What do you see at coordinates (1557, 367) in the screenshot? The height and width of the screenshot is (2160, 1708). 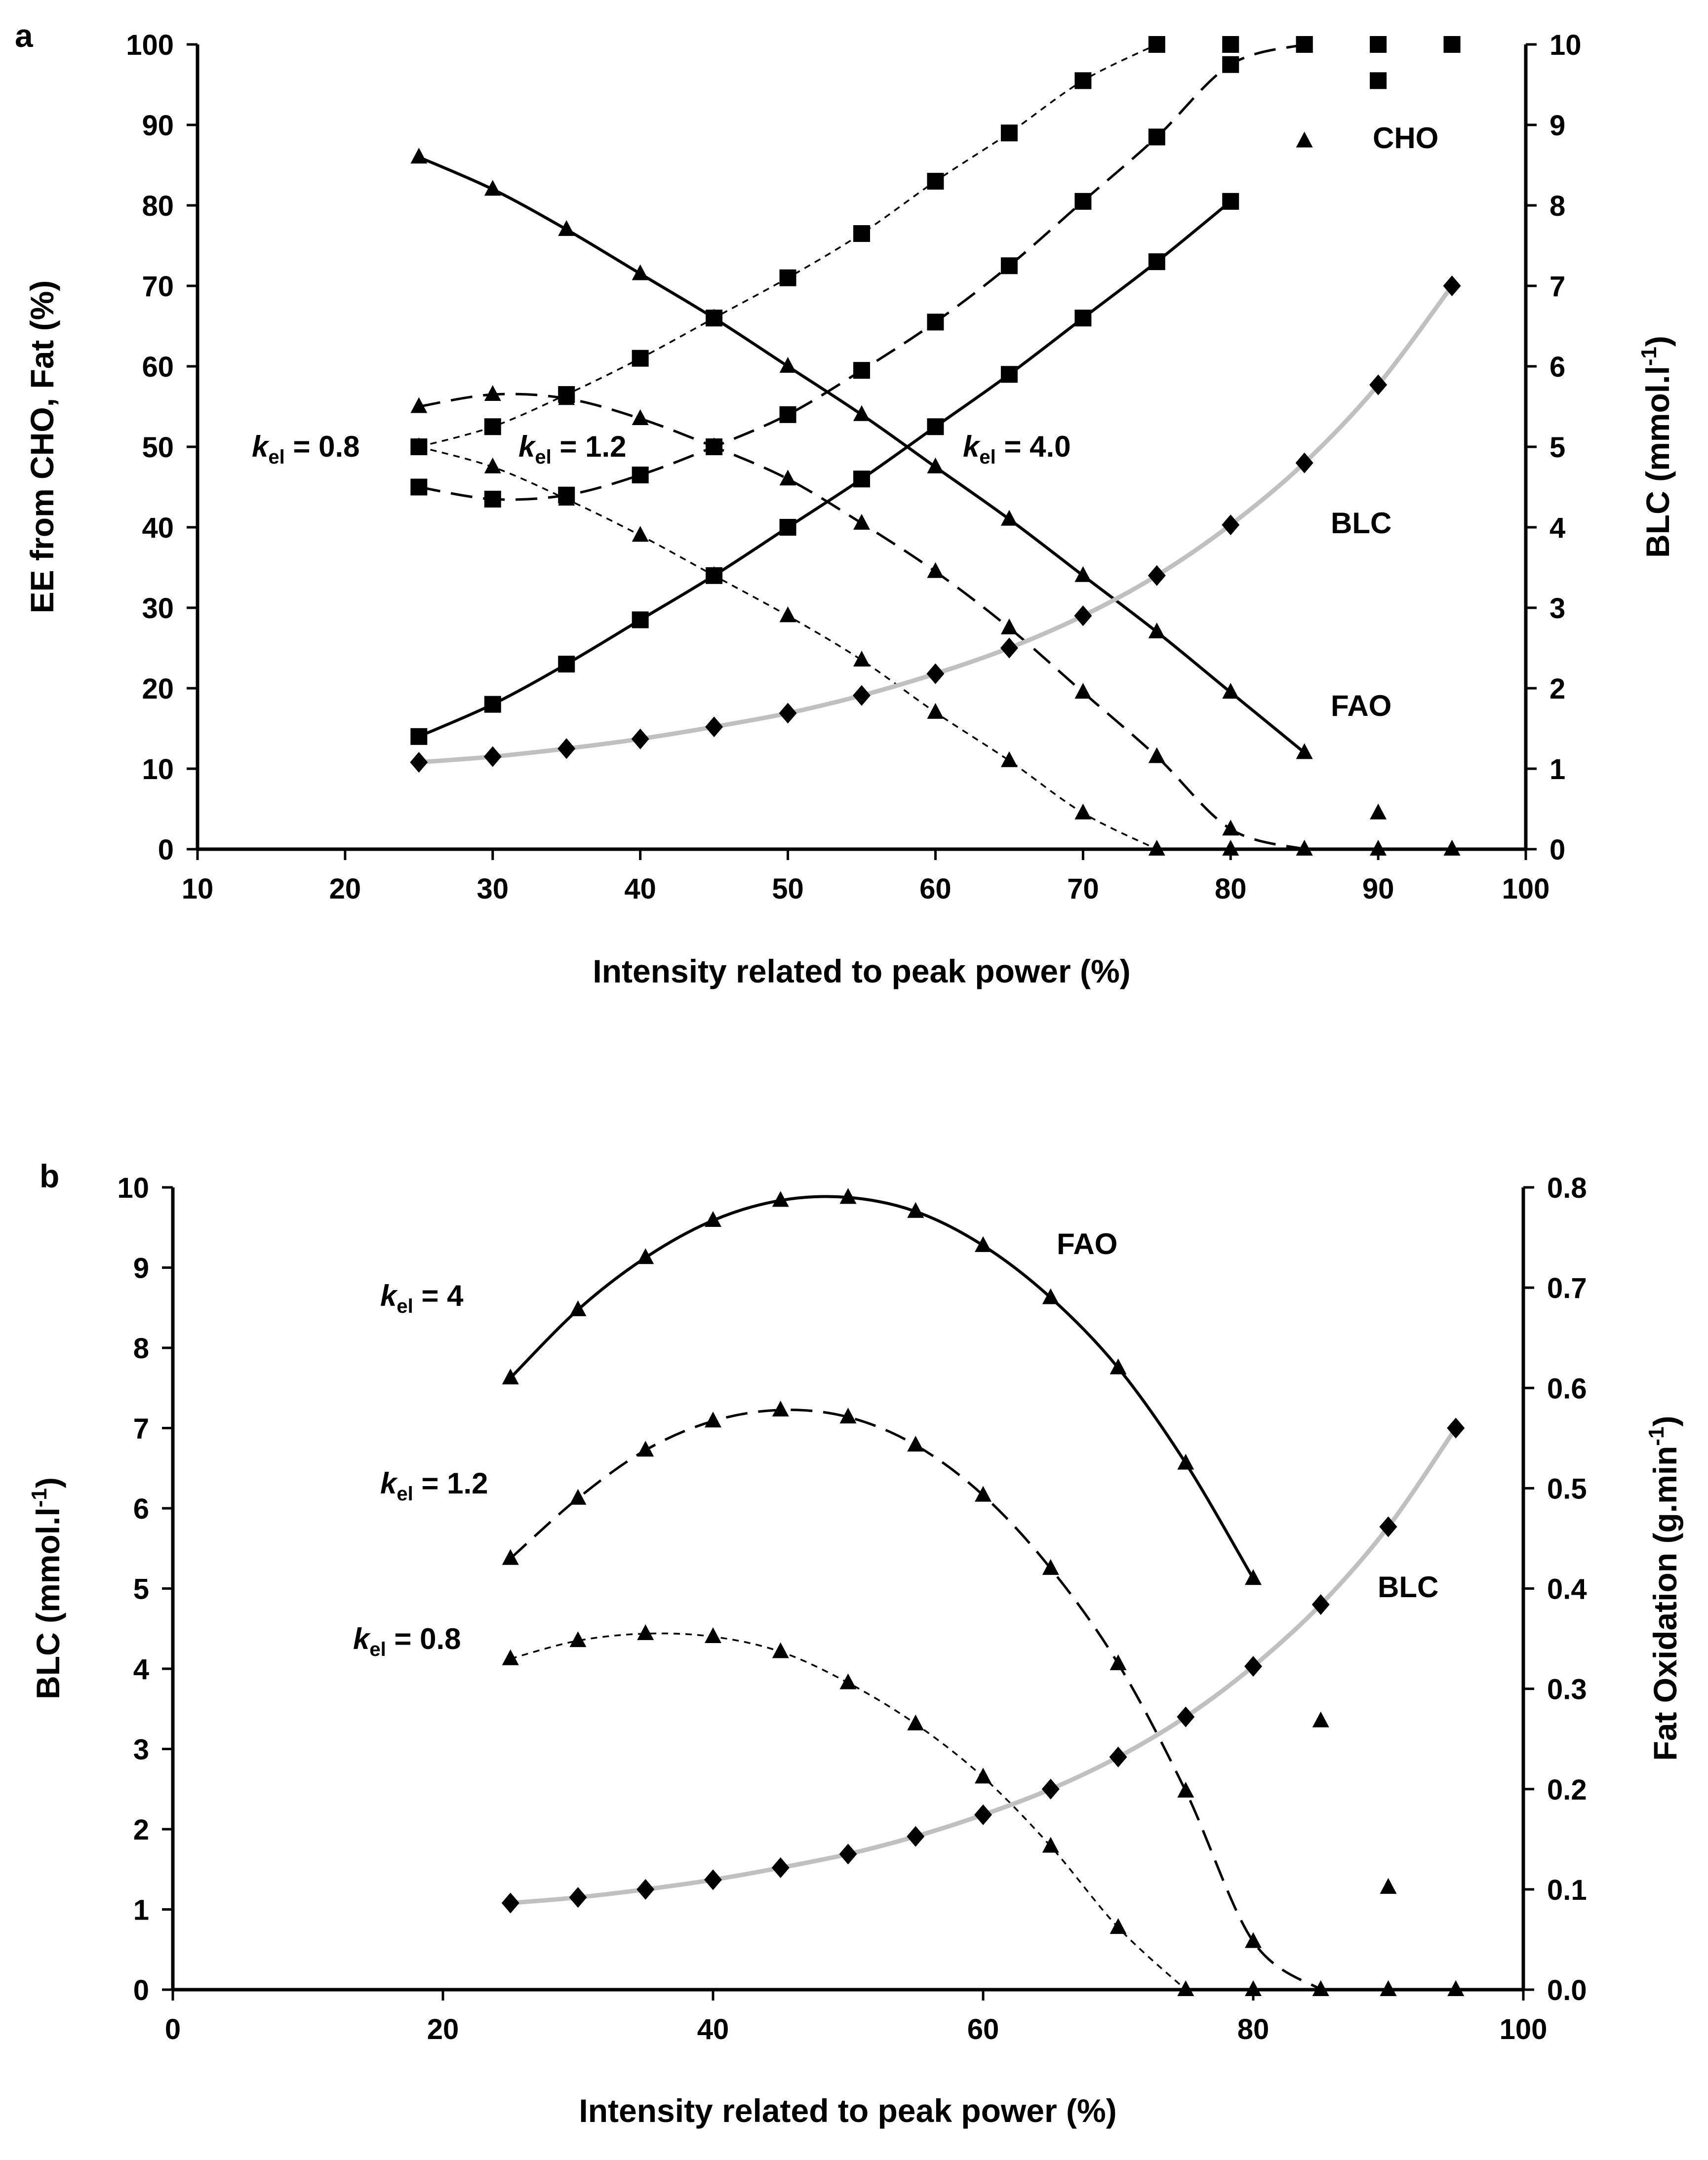 I see `panel-a-y2-tick-label: 6` at bounding box center [1557, 367].